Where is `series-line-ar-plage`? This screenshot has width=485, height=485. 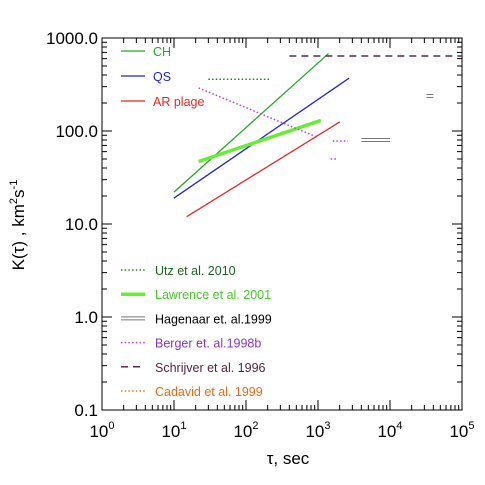
series-line-ar-plage is located at coordinates (263, 169).